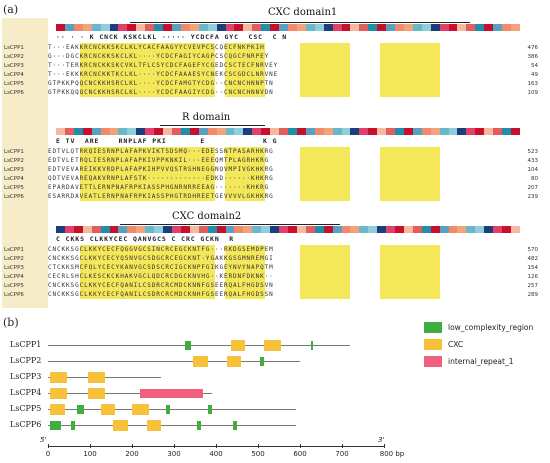  What do you see at coordinates (43, 440) in the screenshot?
I see `axis-5prime-label: 5'` at bounding box center [43, 440].